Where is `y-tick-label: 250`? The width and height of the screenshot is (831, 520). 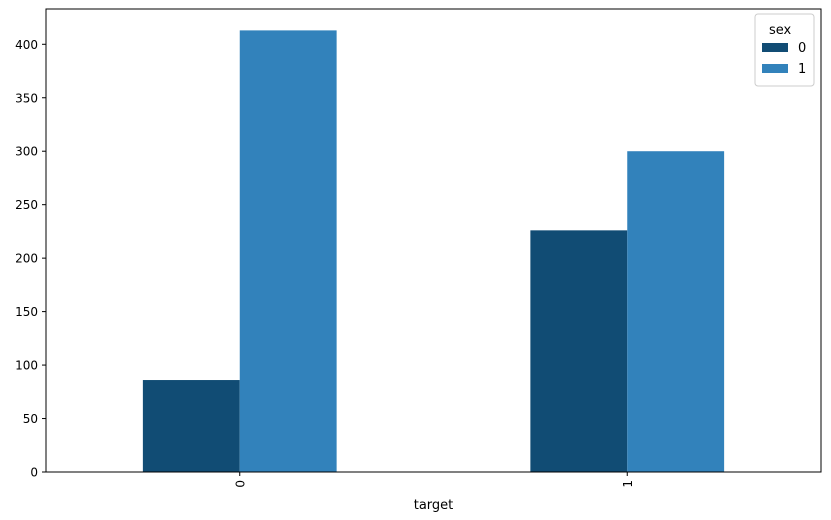
y-tick-label: 250 is located at coordinates (26, 205).